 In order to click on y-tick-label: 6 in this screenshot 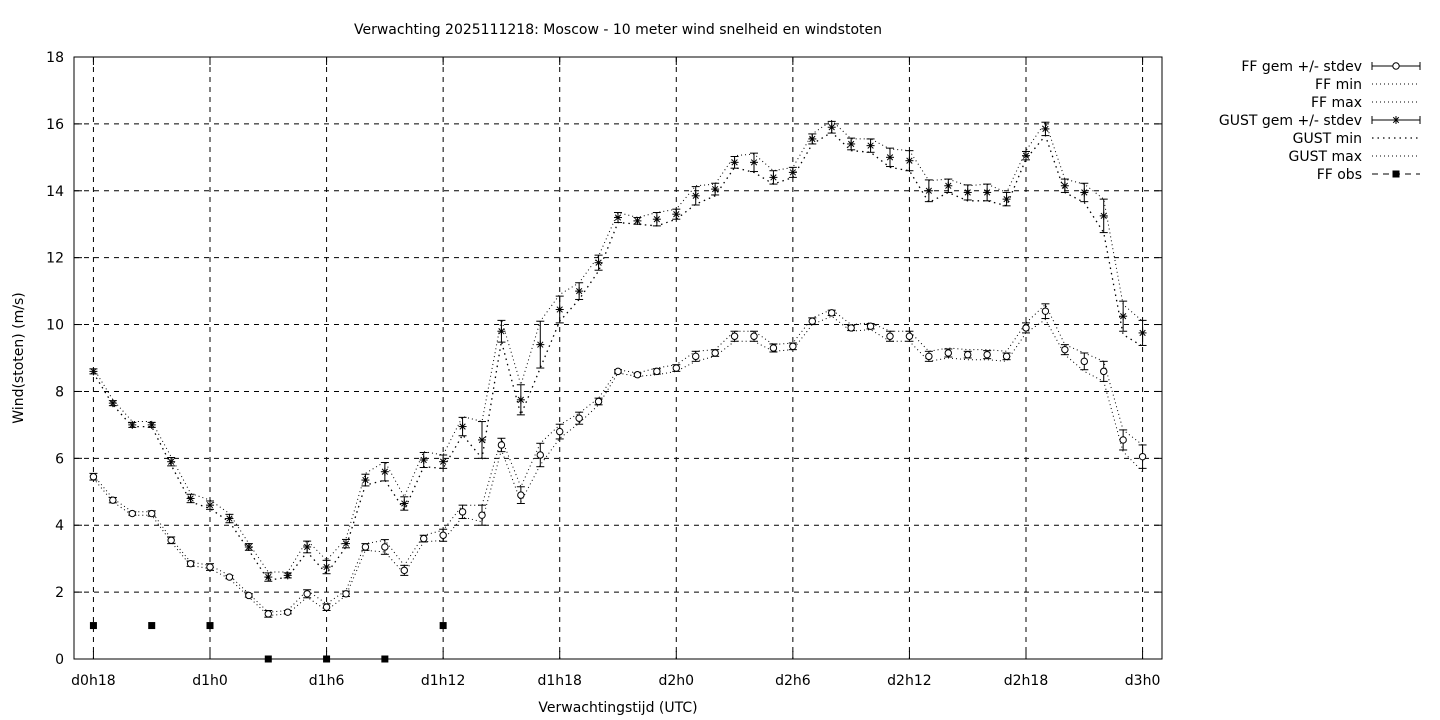, I will do `click(59, 459)`.